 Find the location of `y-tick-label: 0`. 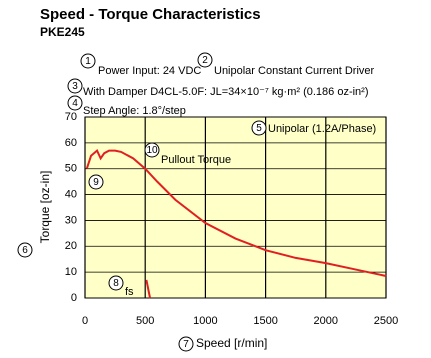

y-tick-label: 0 is located at coordinates (74, 298).